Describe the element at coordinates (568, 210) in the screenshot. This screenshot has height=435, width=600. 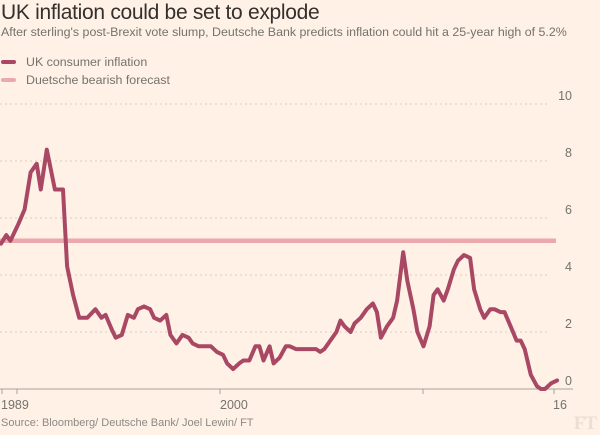
I see `y-tick-label: 6` at that location.